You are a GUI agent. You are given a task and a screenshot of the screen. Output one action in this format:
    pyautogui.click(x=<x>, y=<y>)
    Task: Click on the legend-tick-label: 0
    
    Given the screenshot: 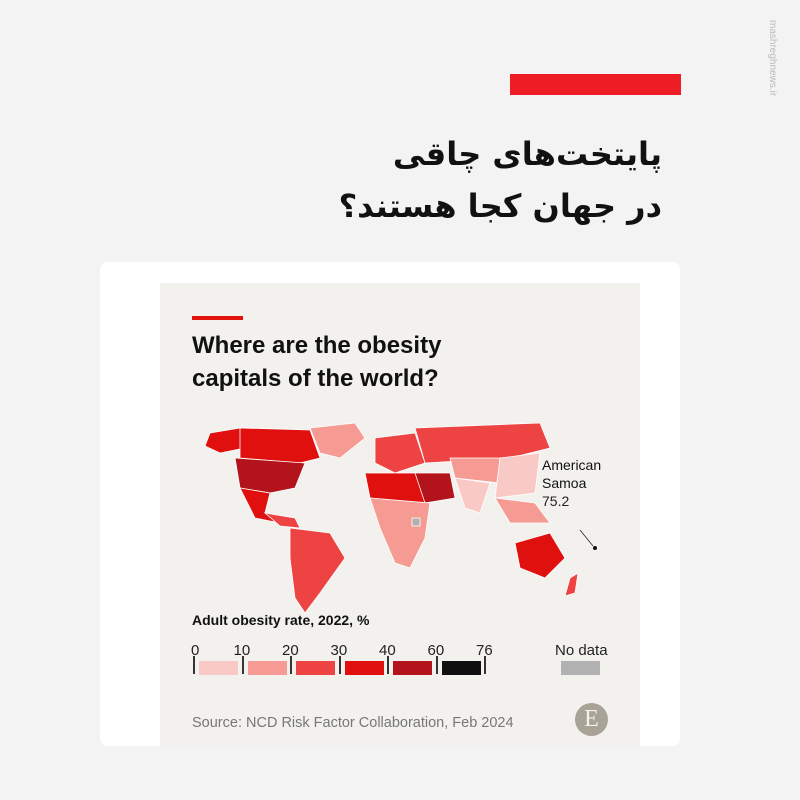 What is the action you would take?
    pyautogui.click(x=195, y=650)
    